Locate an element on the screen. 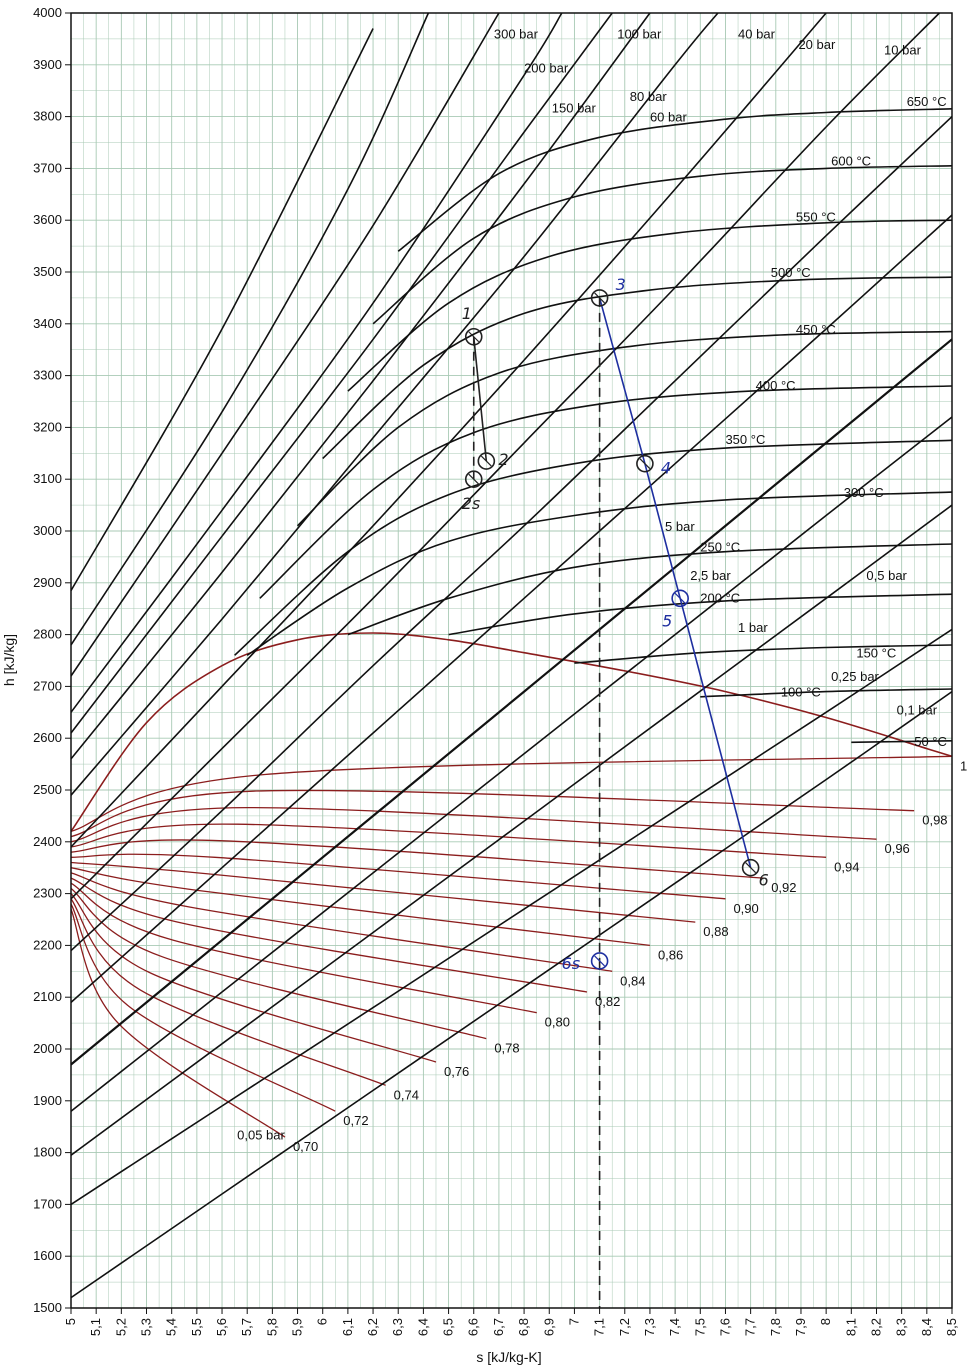 The image size is (968, 1371). isobar-label: 10 bar is located at coordinates (903, 49).